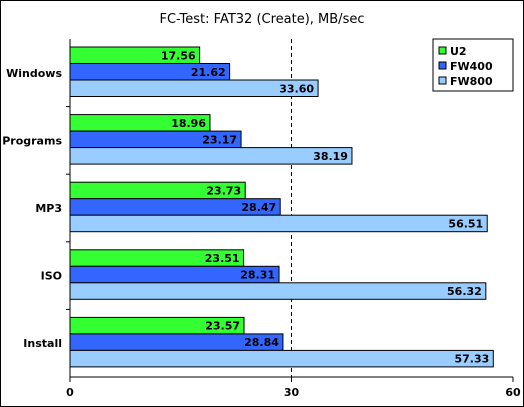 The height and width of the screenshot is (407, 524). I want to click on x-tick-label: 60, so click(513, 392).